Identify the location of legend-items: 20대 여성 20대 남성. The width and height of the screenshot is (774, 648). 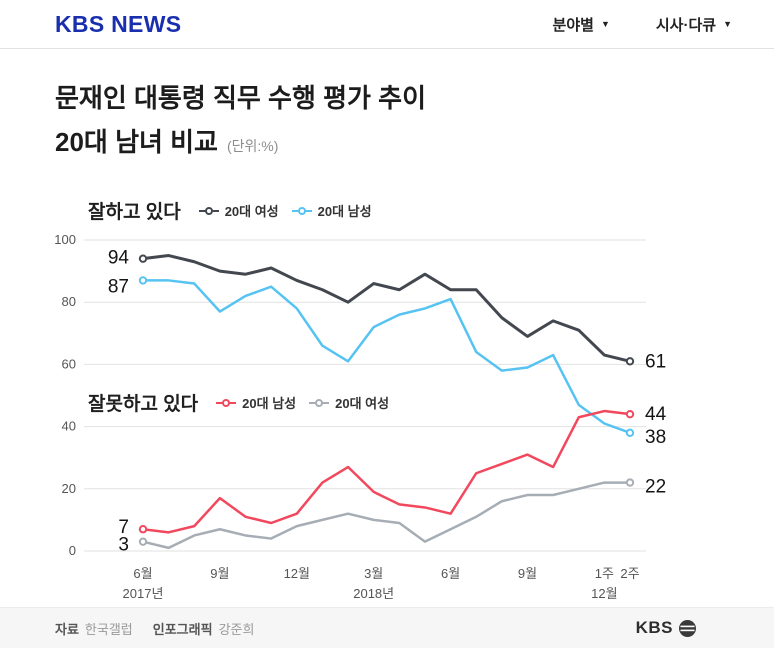
(285, 210).